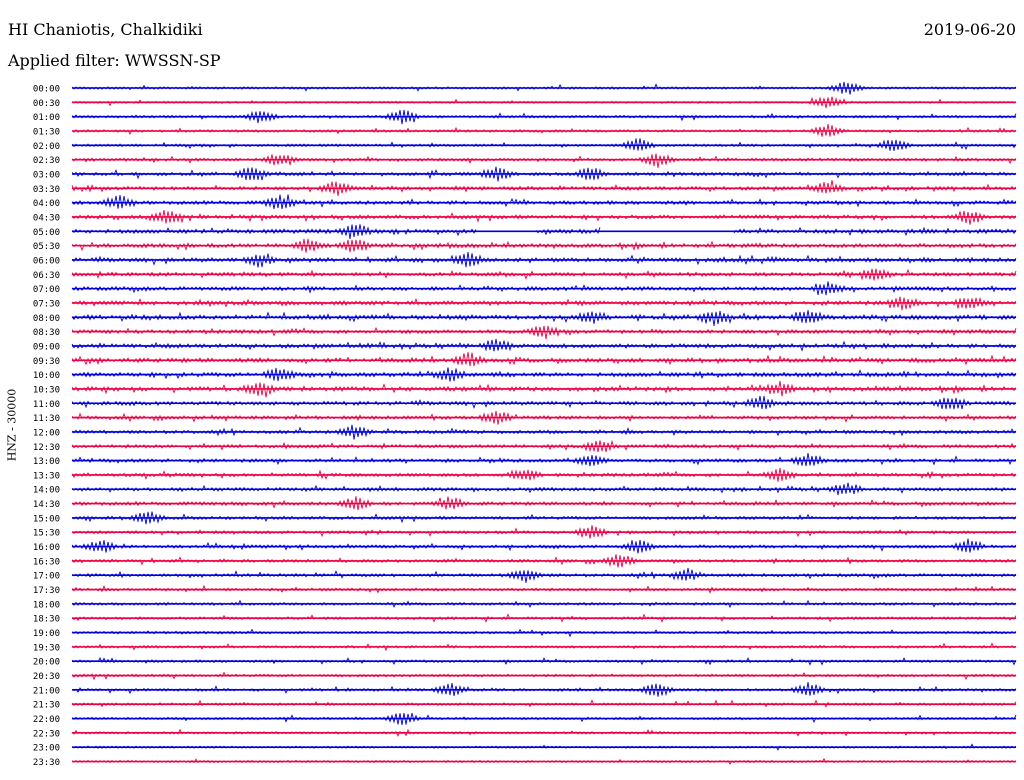  I want to click on filter-label: Applied filter: WWSSN-SP, so click(114, 60).